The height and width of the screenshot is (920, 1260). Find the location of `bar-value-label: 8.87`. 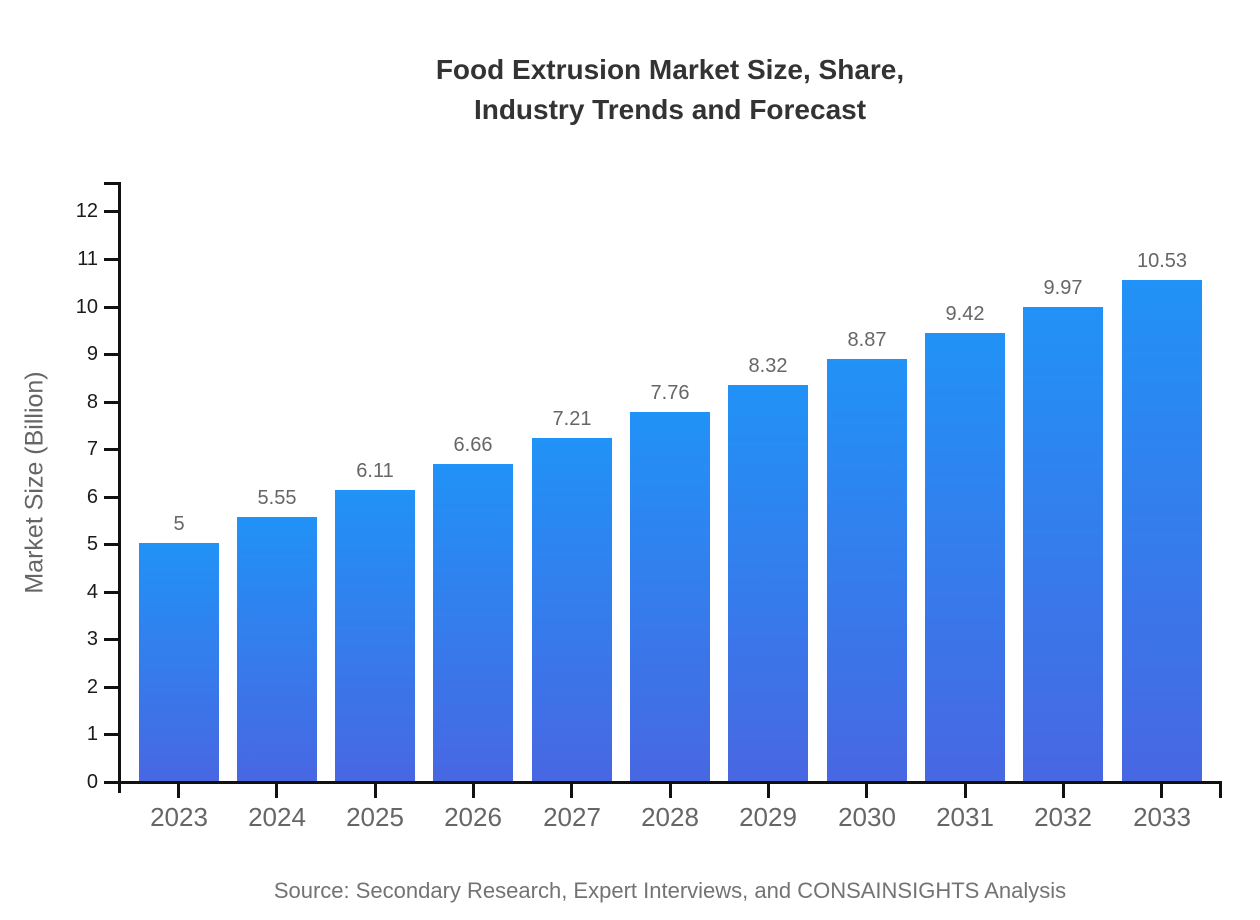

bar-value-label: 8.87 is located at coordinates (867, 340).